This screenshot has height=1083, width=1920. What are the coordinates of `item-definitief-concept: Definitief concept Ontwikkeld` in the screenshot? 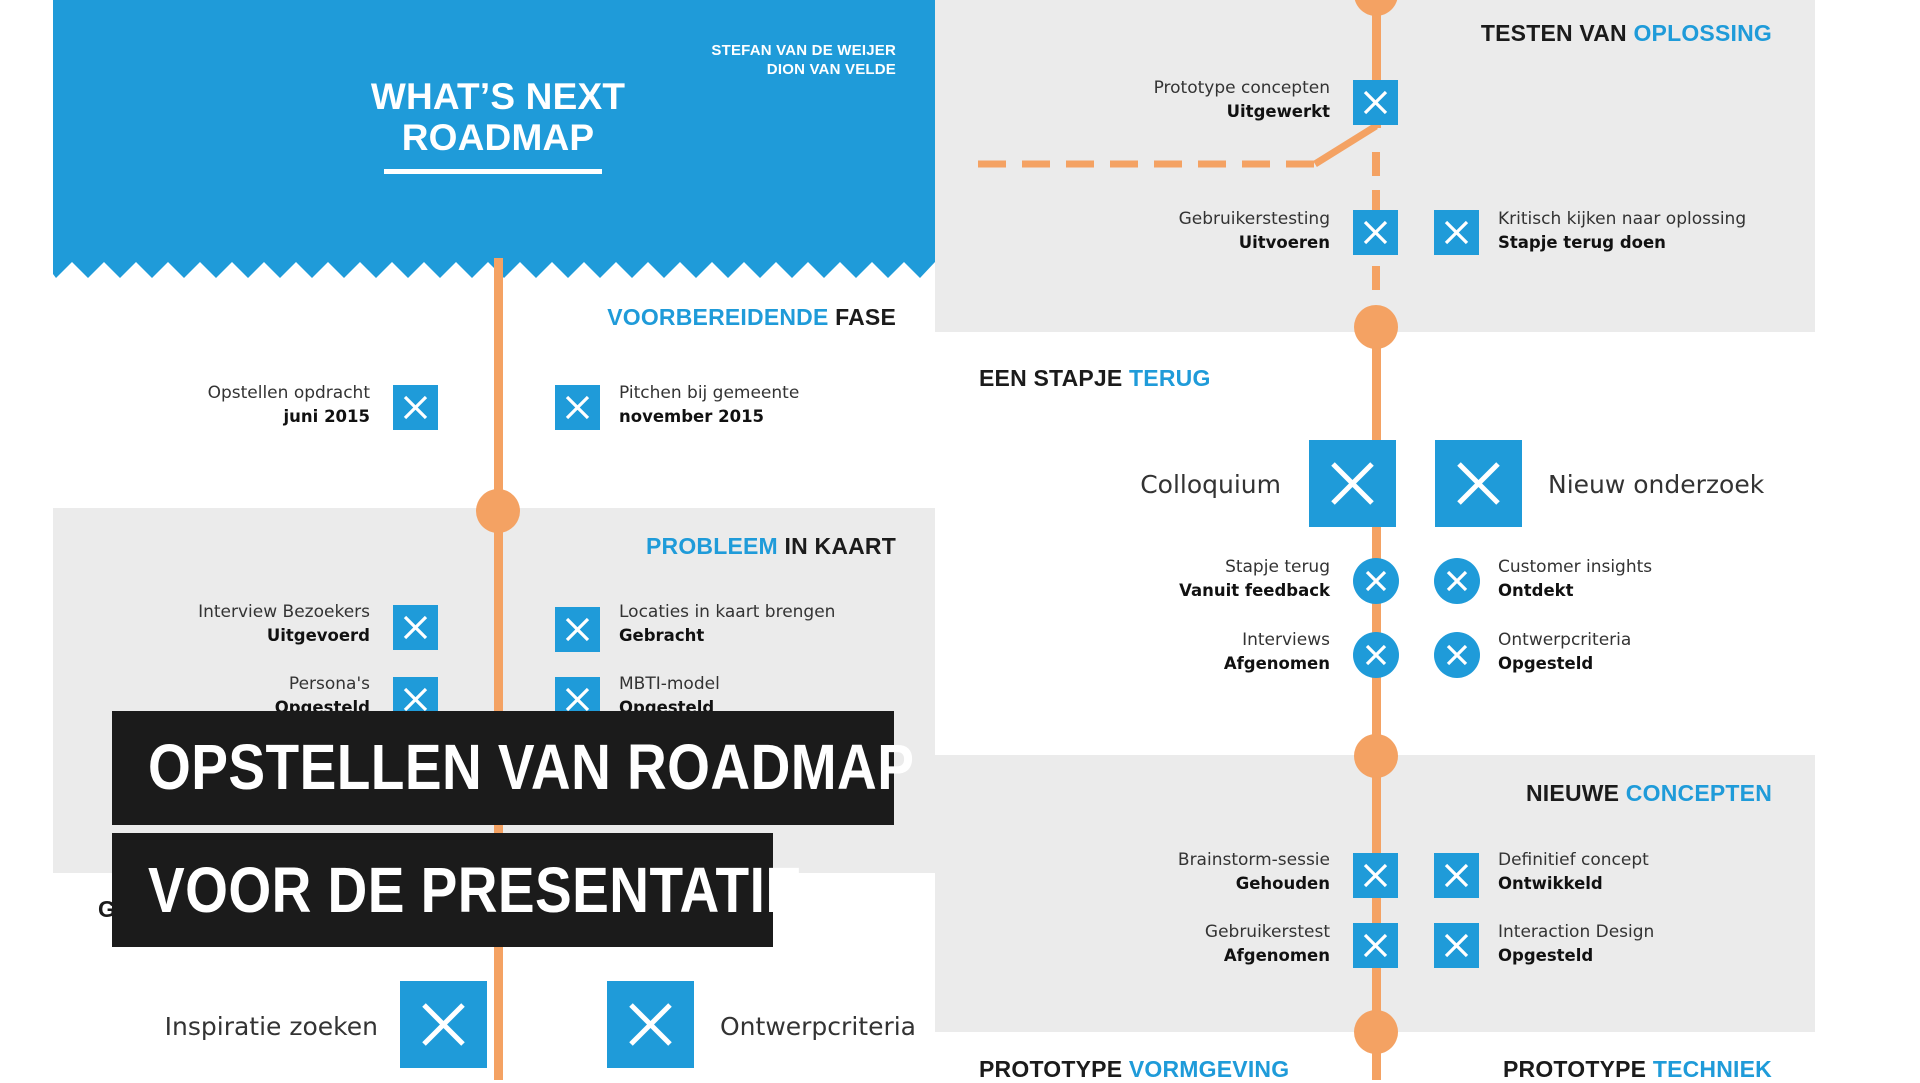 It's located at (1573, 871).